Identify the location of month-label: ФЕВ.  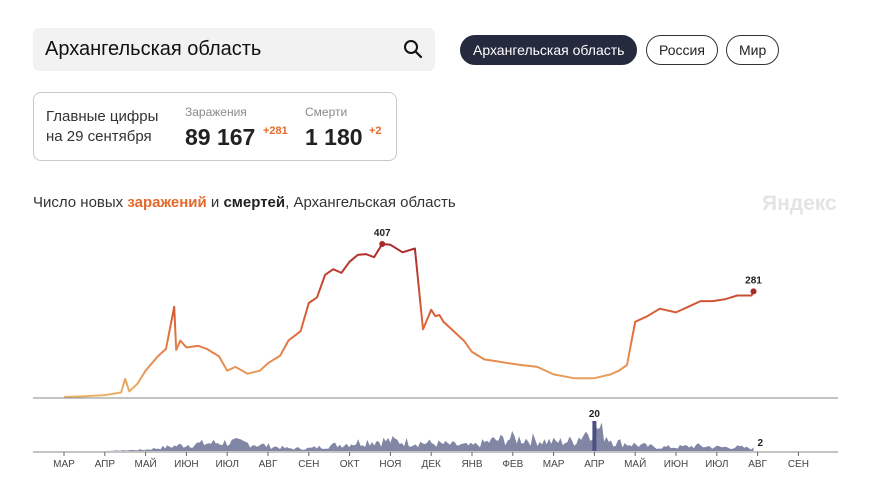
(512, 464).